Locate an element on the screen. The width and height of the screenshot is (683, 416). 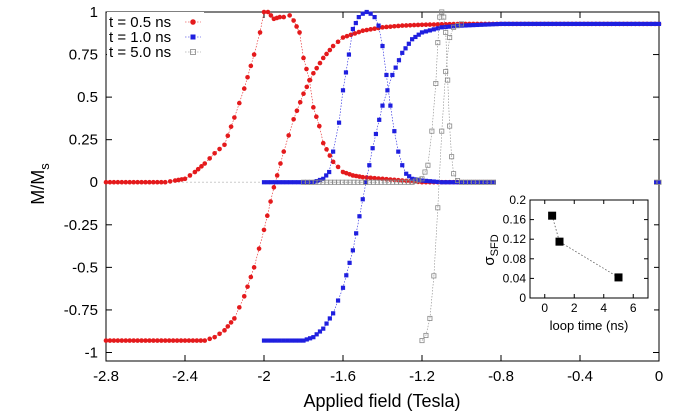
y-tick-label: 0.25 is located at coordinates (83, 140).